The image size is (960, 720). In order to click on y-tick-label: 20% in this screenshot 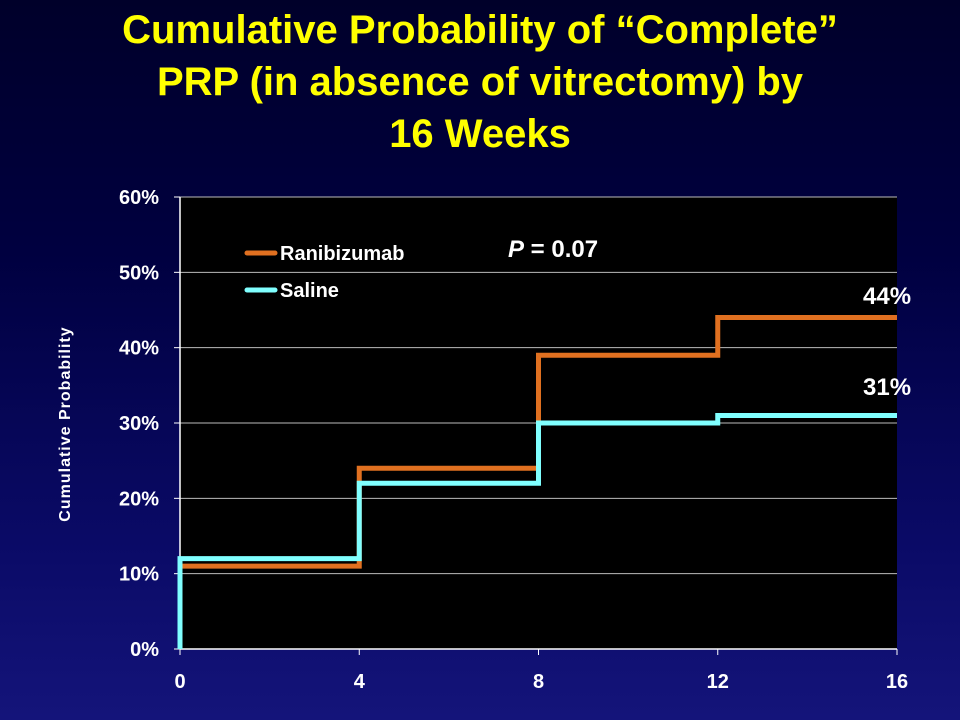, I will do `click(139, 499)`.